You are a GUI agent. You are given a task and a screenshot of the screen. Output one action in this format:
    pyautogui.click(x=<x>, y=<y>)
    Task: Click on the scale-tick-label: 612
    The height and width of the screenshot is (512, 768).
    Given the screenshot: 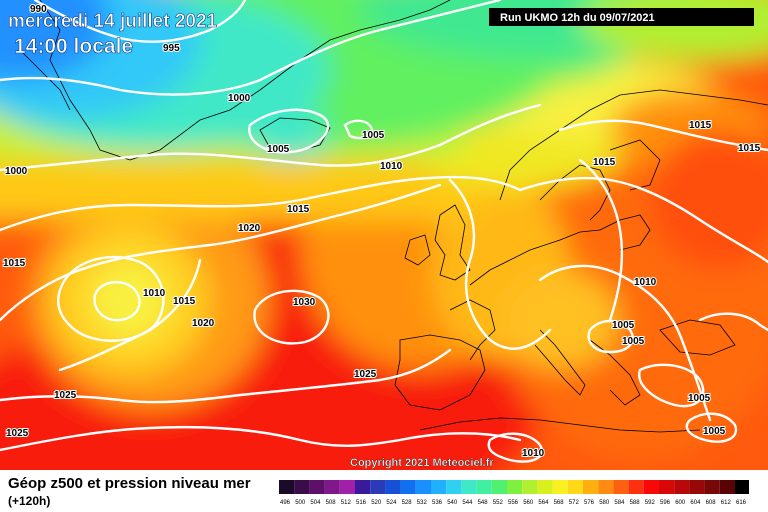 What is the action you would take?
    pyautogui.click(x=726, y=503)
    